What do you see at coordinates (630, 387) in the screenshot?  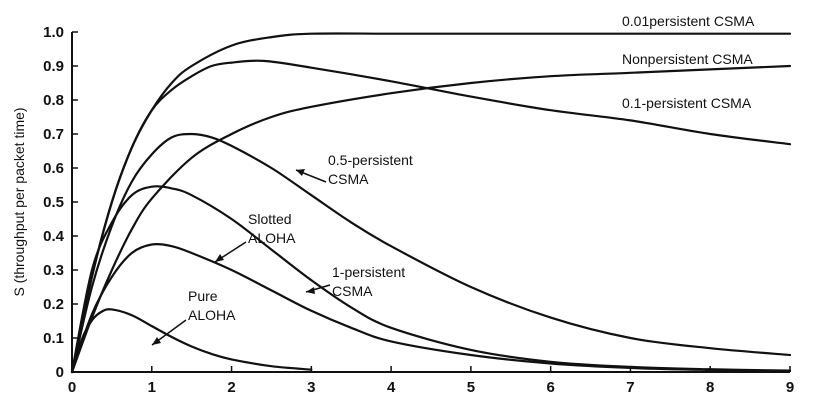 I see `x-tick-label-7: 7` at bounding box center [630, 387].